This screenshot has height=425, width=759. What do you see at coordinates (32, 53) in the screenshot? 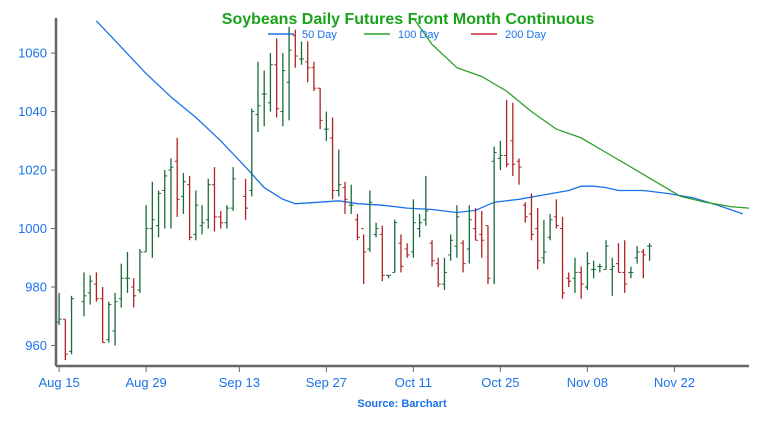
I see `y-tick-label: 1060` at bounding box center [32, 53].